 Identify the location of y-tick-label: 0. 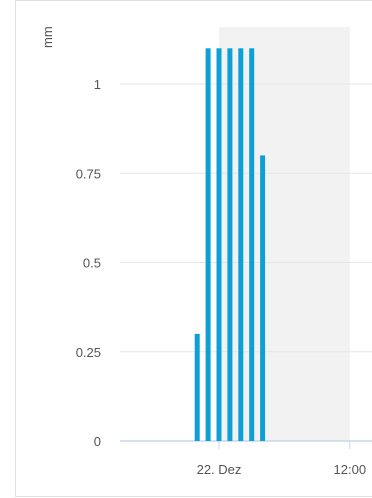
(97, 441).